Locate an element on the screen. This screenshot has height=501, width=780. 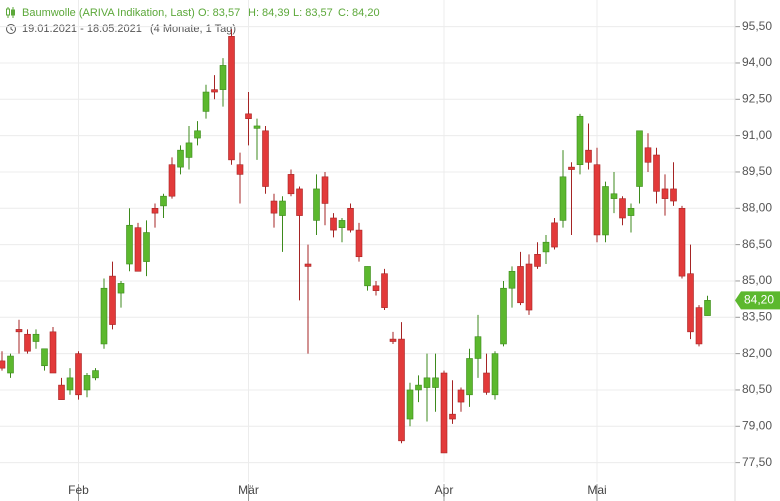
date-range: 19.01.2021 - 18.05.2021 is located at coordinates (82, 29).